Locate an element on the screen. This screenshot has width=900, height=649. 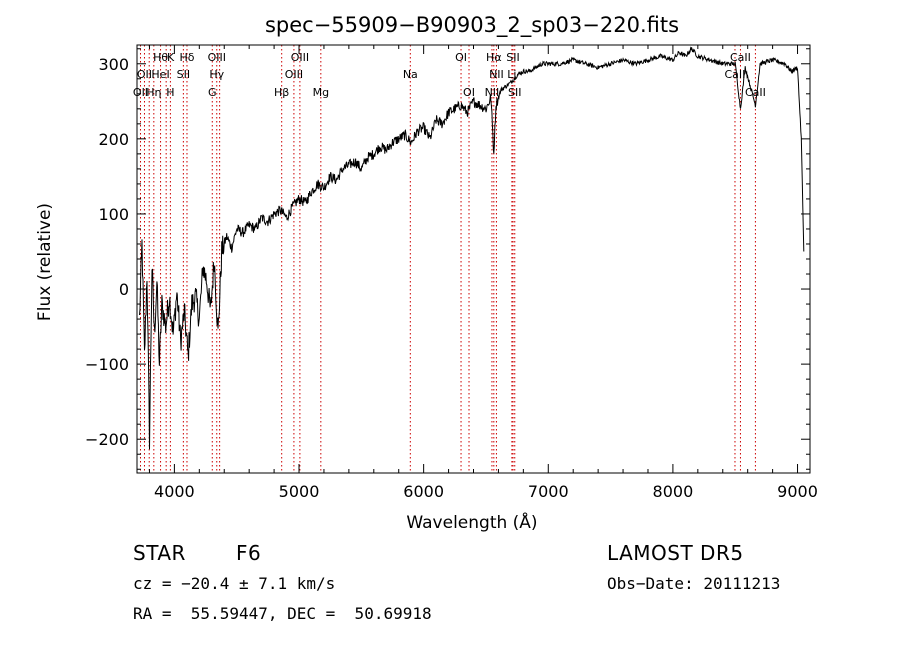
x-tick-label: 5000 is located at coordinates (299, 491).